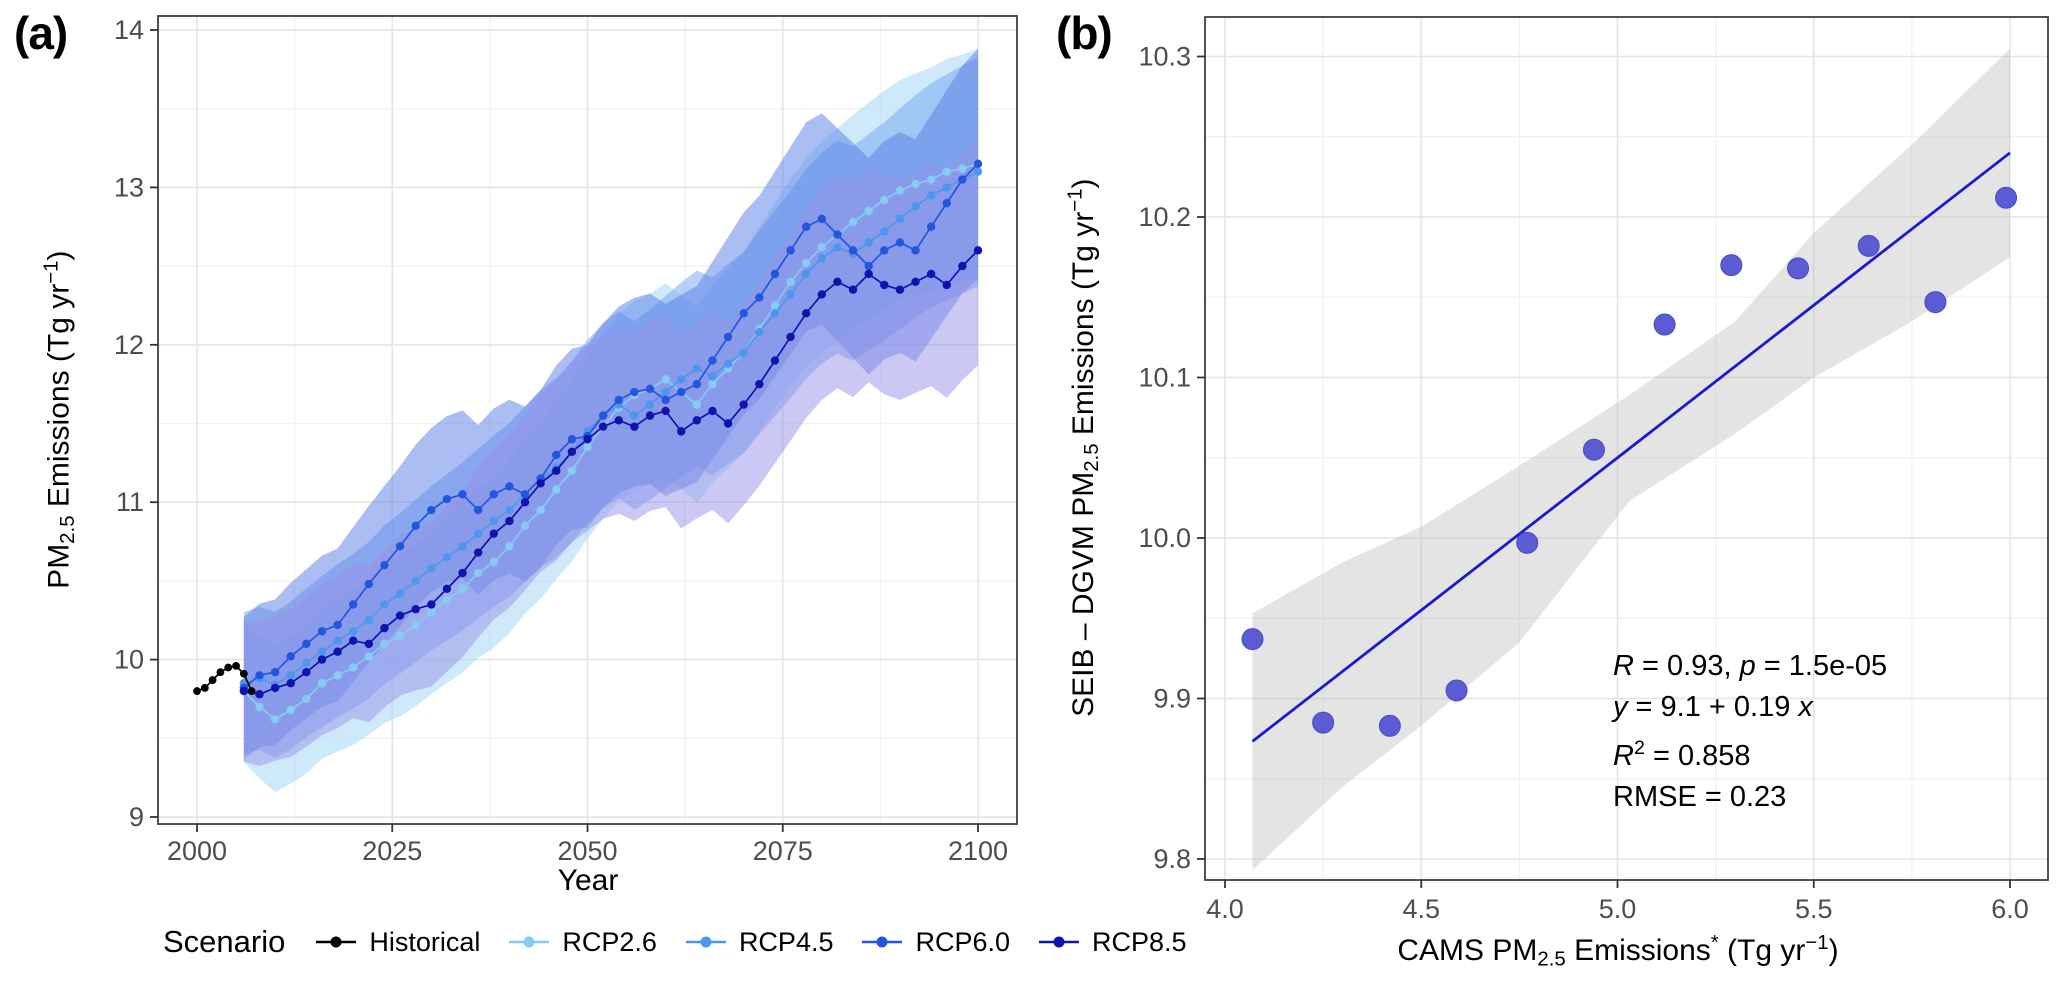 This screenshot has height=987, width=2067. I want to click on x-tick-label: 6.0, so click(2010, 909).